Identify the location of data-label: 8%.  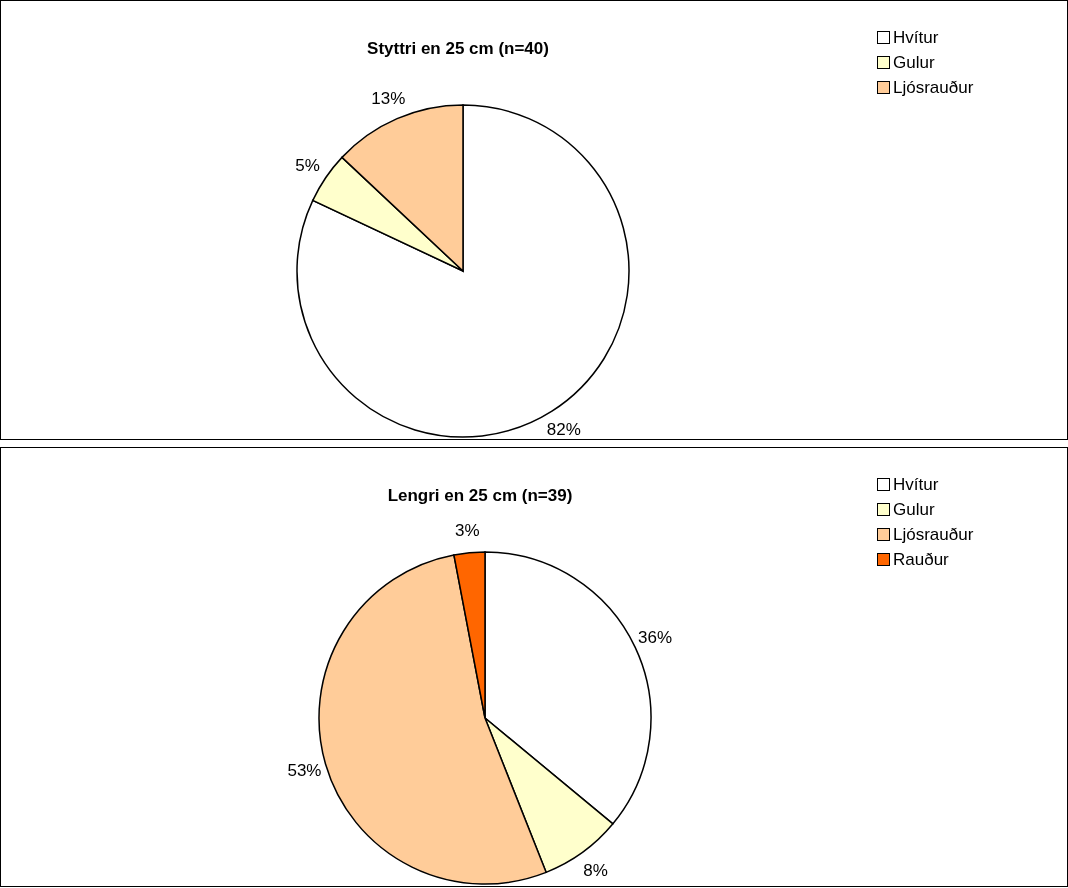
(595, 870).